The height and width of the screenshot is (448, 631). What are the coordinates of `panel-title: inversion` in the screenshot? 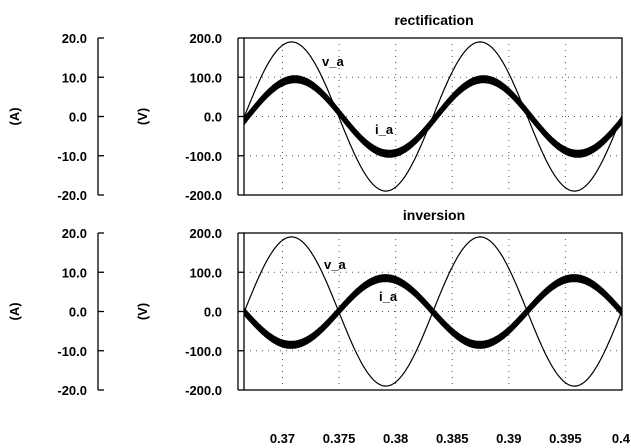 It's located at (434, 215).